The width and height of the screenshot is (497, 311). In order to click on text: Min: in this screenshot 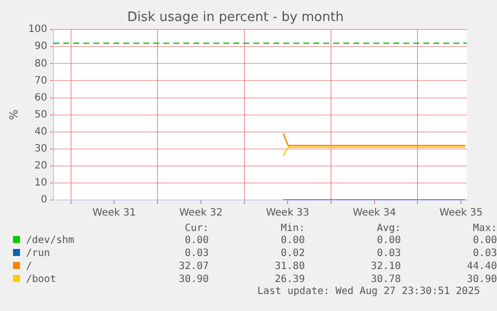, I will do `click(292, 228)`.